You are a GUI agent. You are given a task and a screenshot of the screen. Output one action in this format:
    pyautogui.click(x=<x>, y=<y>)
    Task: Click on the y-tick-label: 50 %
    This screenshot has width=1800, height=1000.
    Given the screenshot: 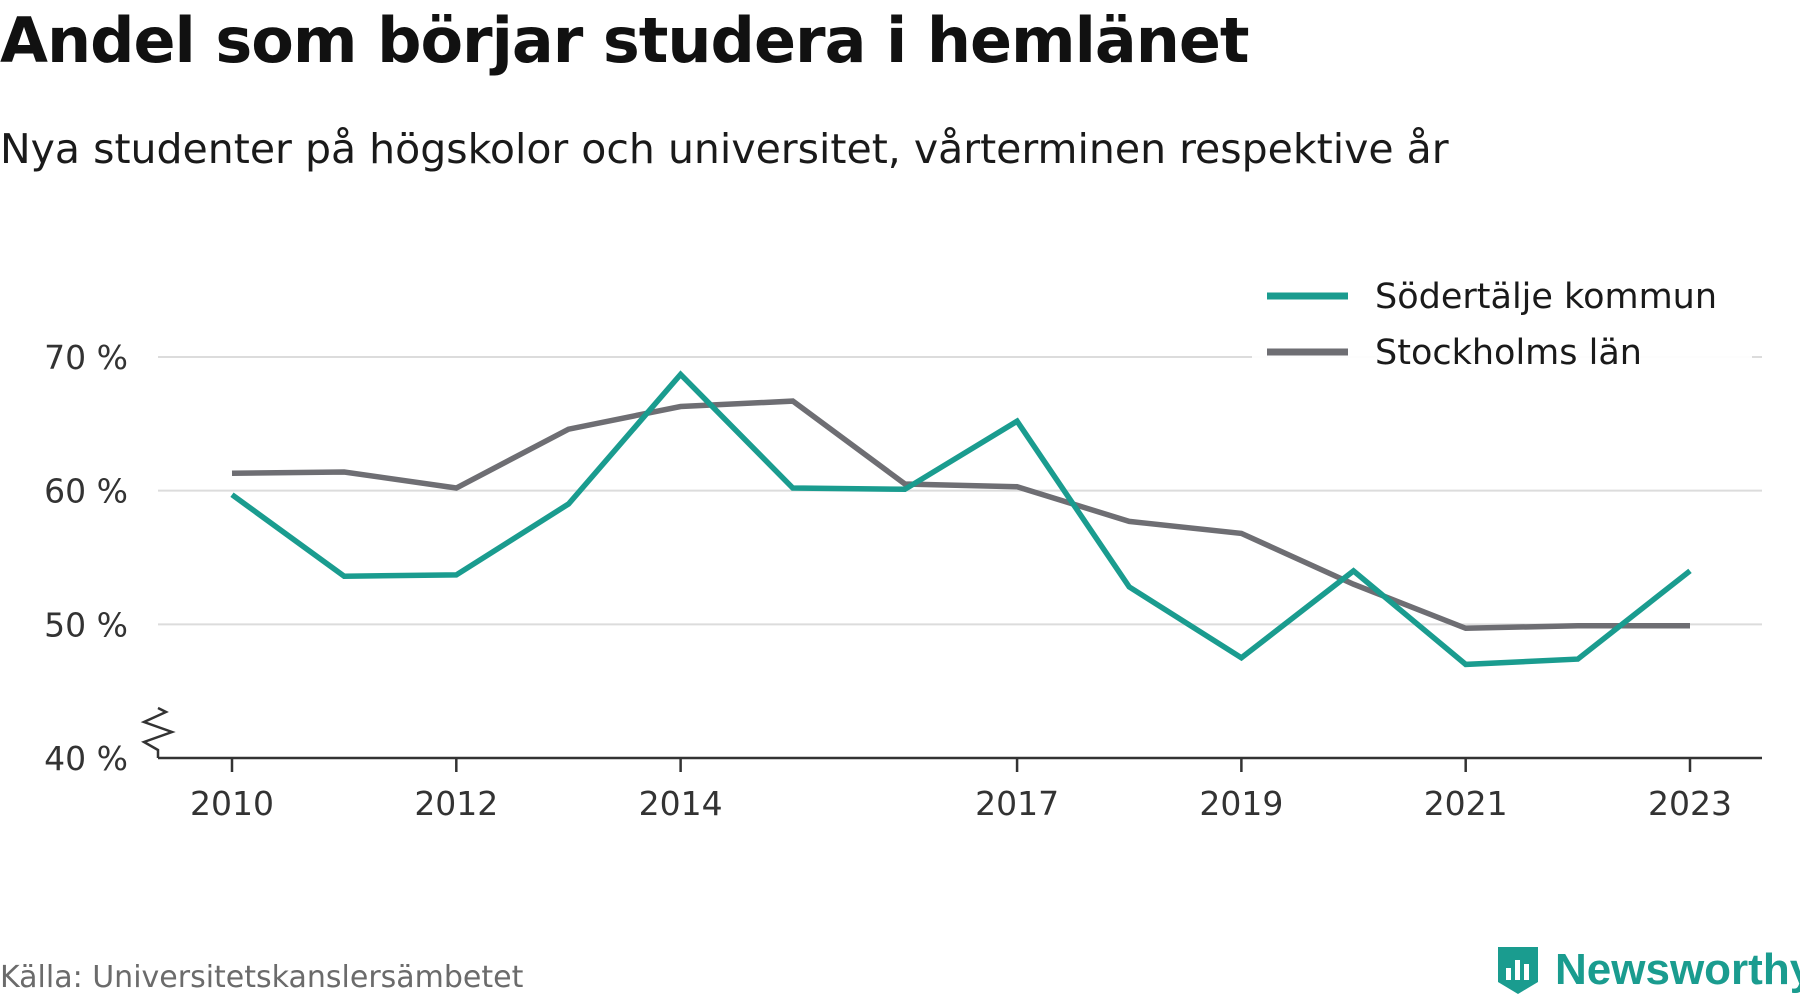 What is the action you would take?
    pyautogui.click(x=86, y=624)
    